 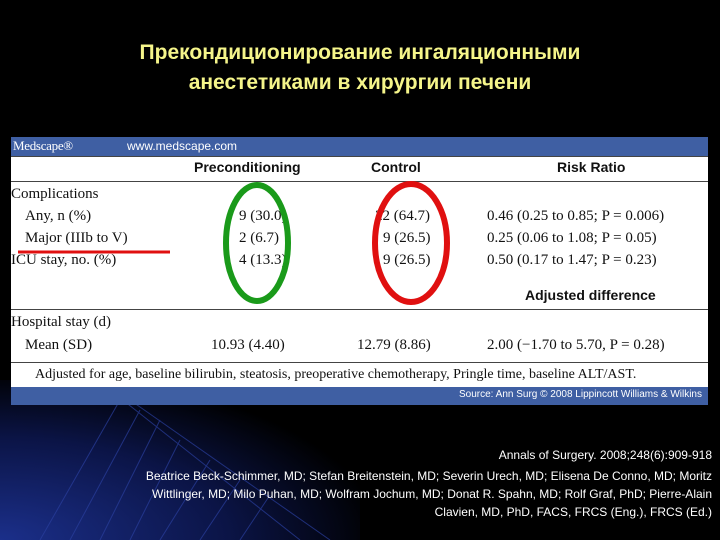 I want to click on cell-any-control: 22 (64.7), so click(x=402, y=216).